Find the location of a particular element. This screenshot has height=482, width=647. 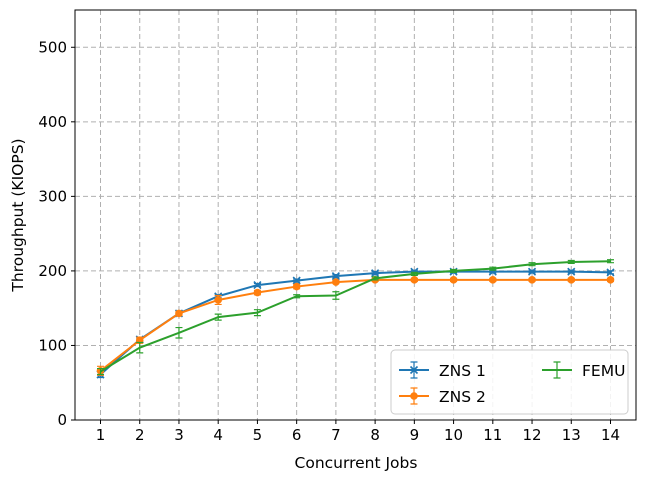

legend: ZNS 1 ZNS 2 FEMU is located at coordinates (509, 382).